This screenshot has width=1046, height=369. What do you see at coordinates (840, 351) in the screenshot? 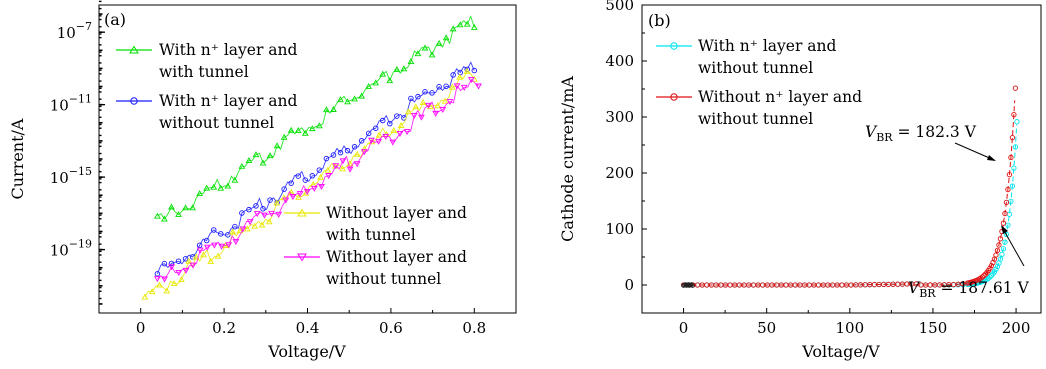
I see `panel-b-x-axis-label: Voltage/V` at bounding box center [840, 351].